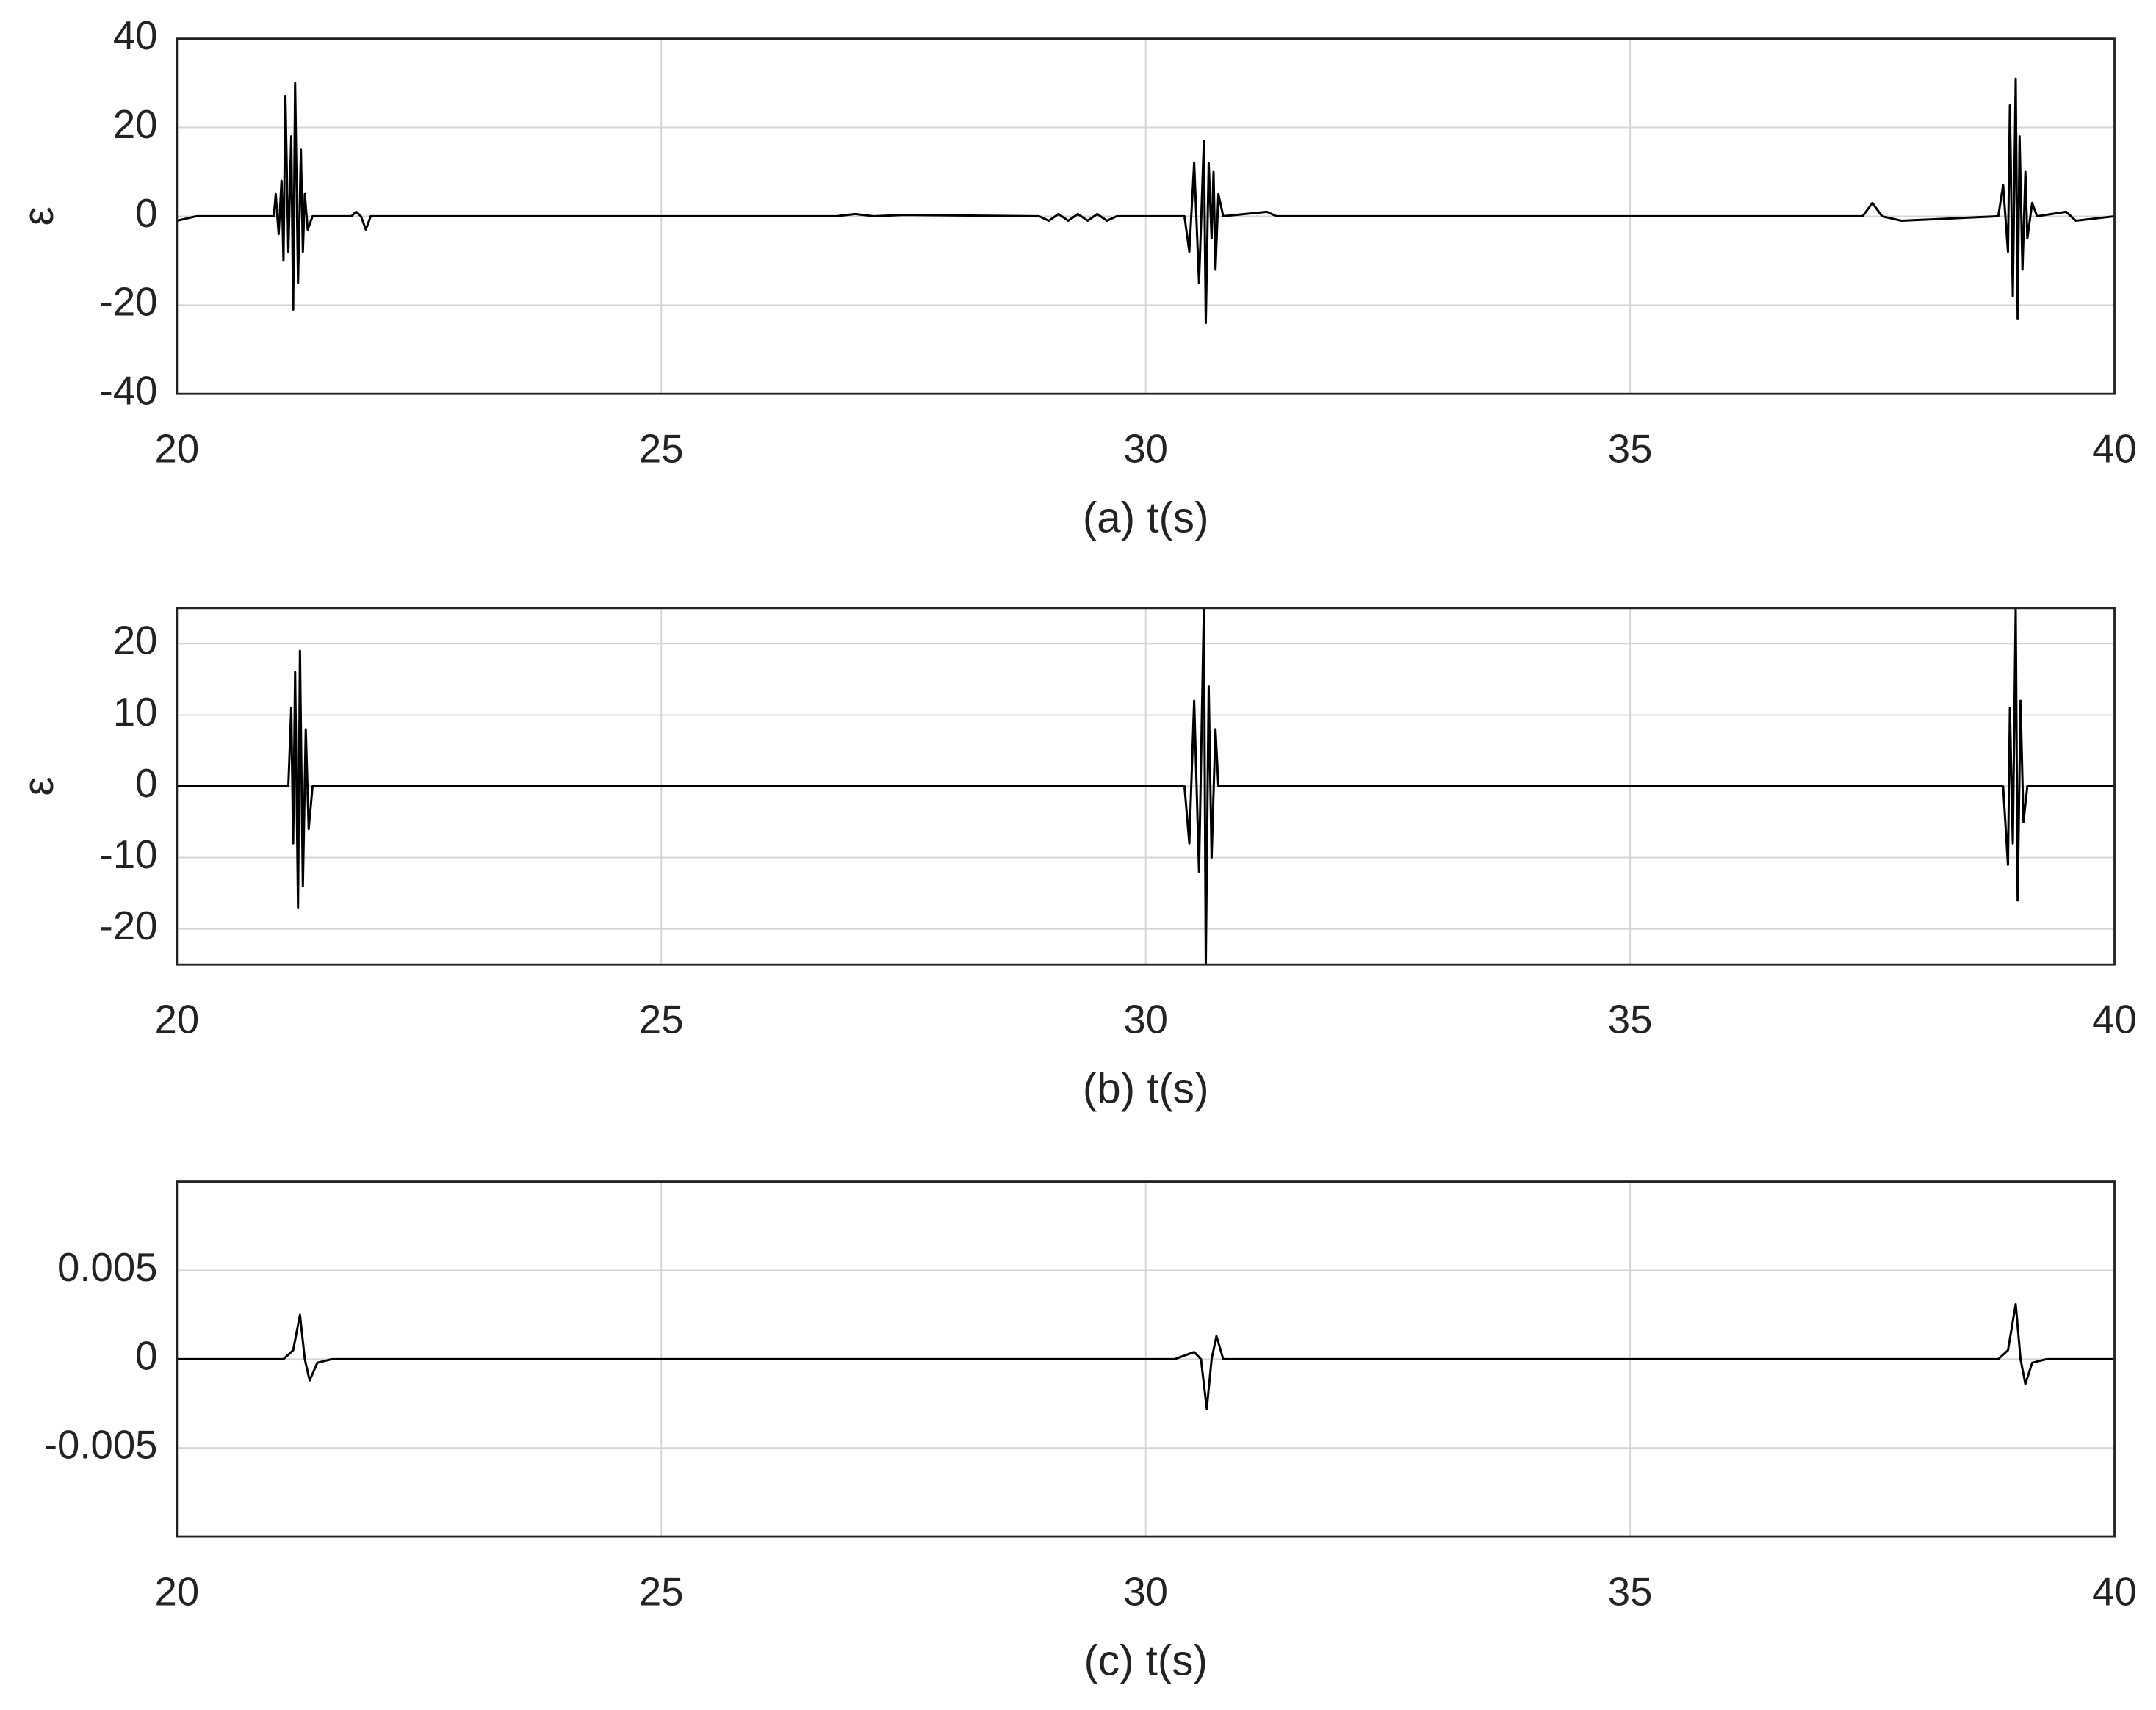 This screenshot has width=2156, height=1710. Describe the element at coordinates (101, 1445) in the screenshot. I see `y-tick-label: -0.005` at that location.